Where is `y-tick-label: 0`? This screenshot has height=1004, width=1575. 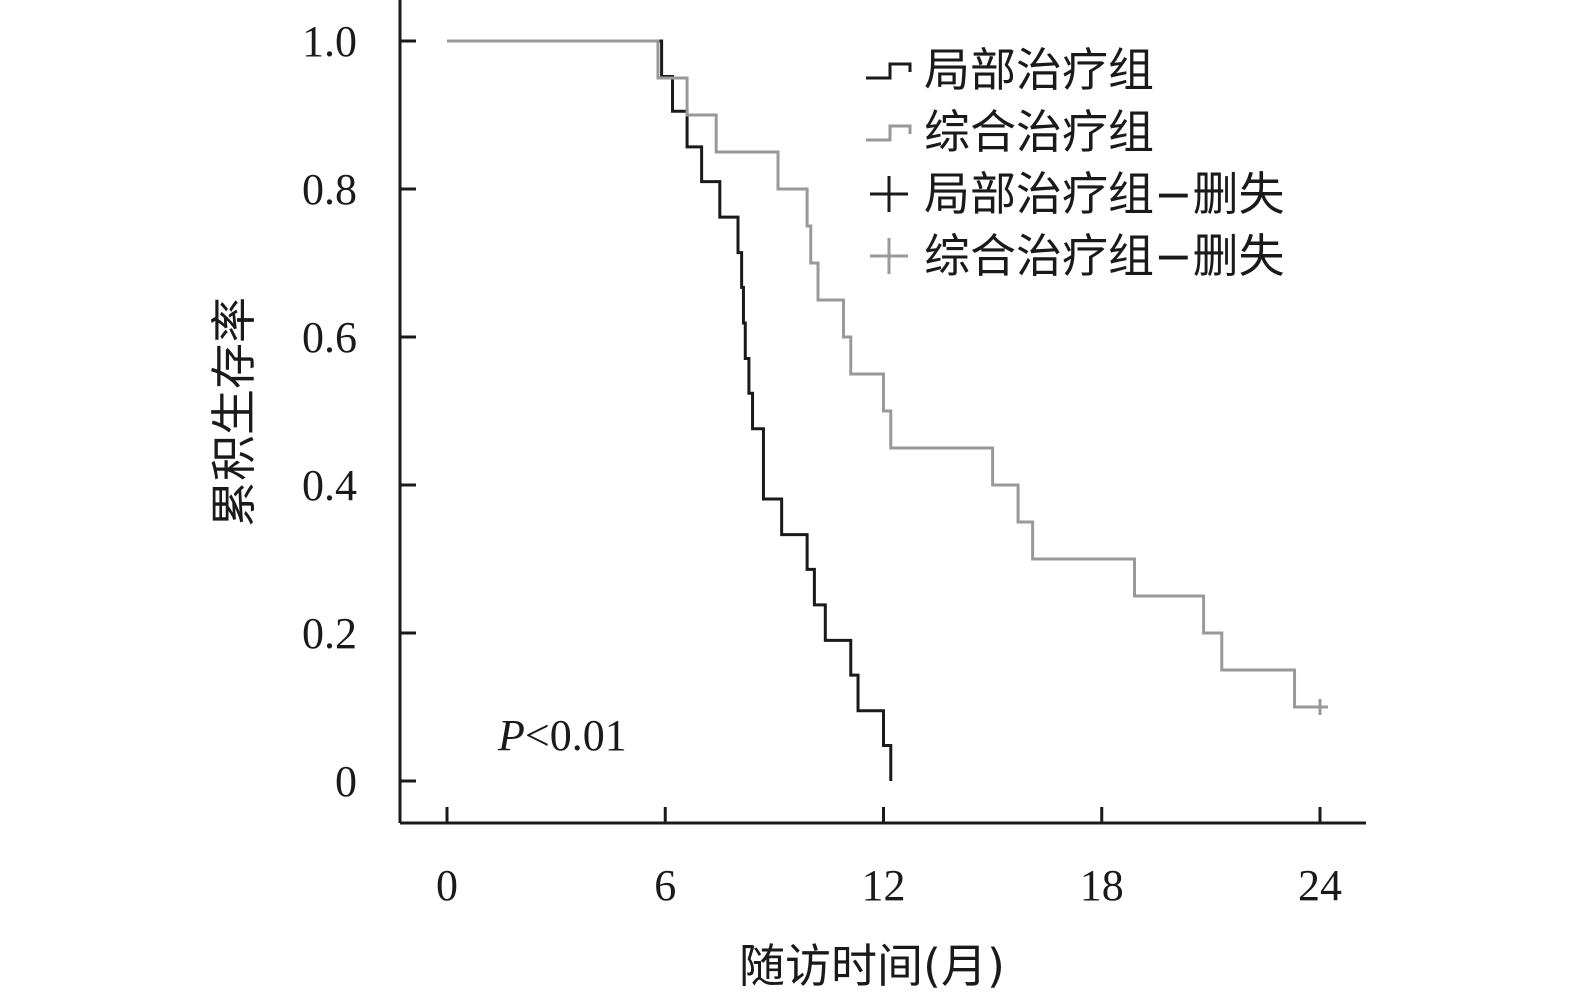 y-tick-label: 0 is located at coordinates (346, 781).